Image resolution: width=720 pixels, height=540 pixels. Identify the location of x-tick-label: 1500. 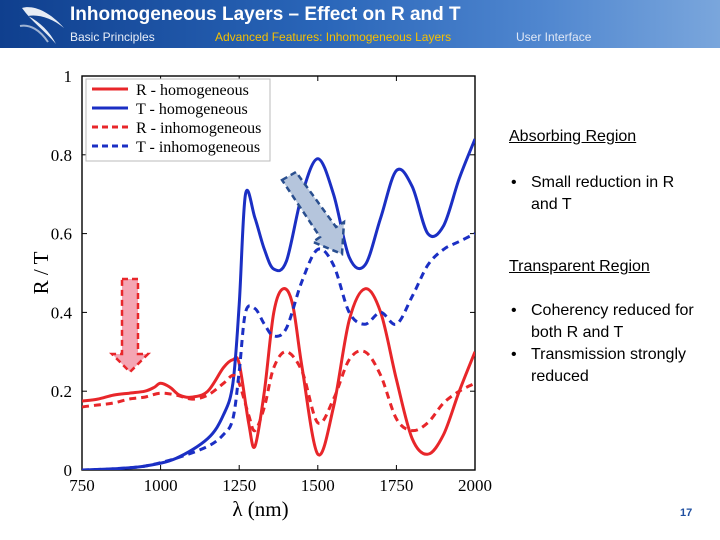
(318, 485).